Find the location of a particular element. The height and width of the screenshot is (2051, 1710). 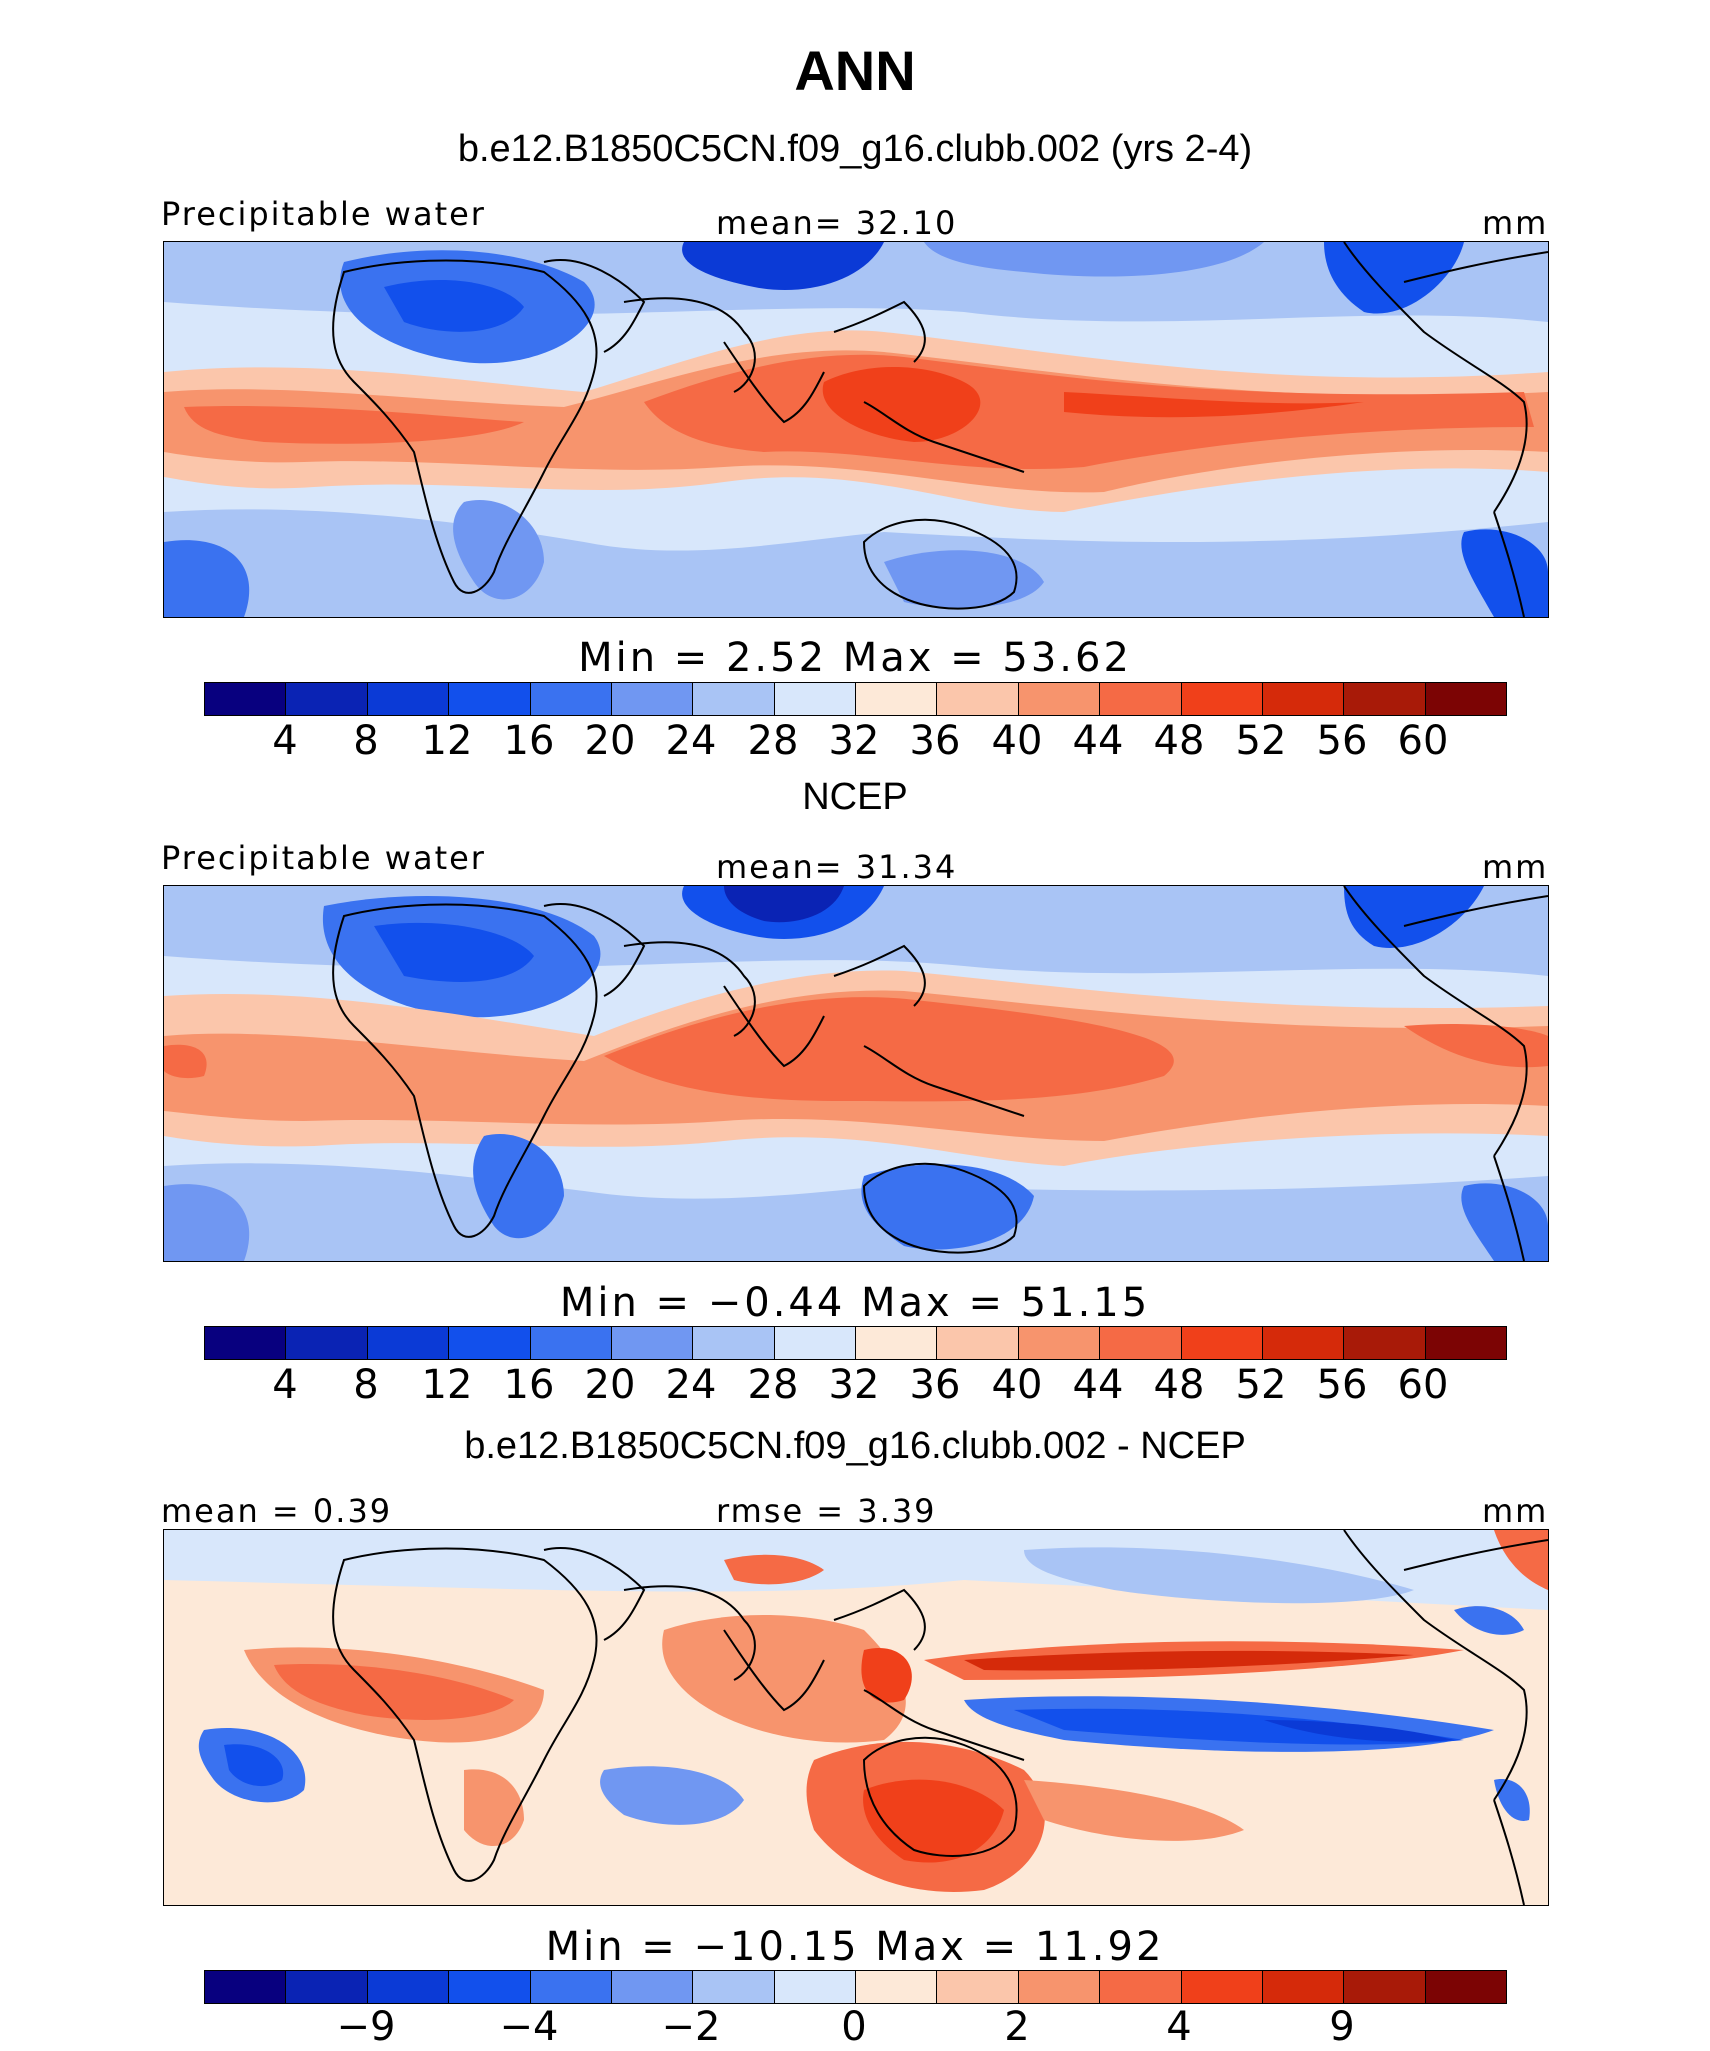

panel-3-min-max: Min = −10.15 Max = 11.92 is located at coordinates (855, 1947).